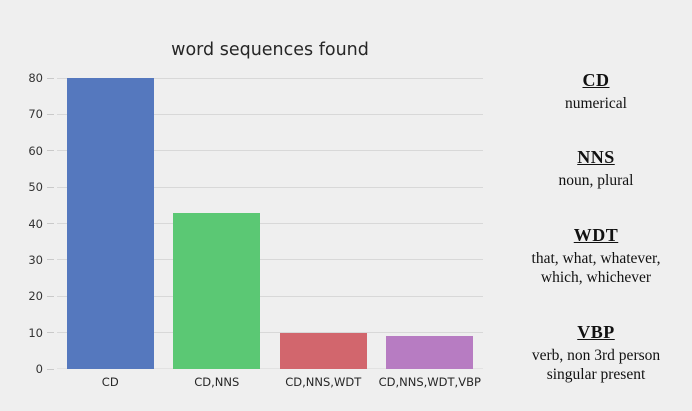 This screenshot has height=411, width=692. I want to click on bar-cd, so click(110, 223).